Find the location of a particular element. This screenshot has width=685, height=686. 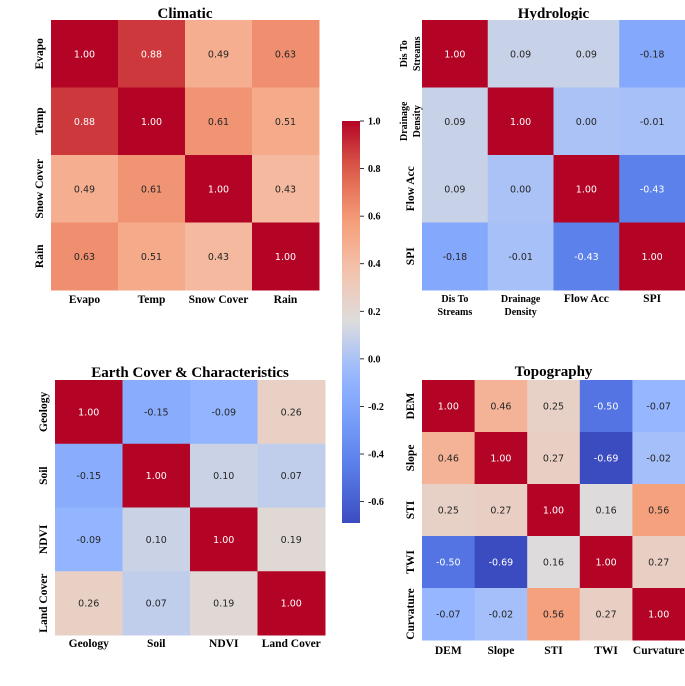

y-tick-label: Geology is located at coordinates (44, 412).